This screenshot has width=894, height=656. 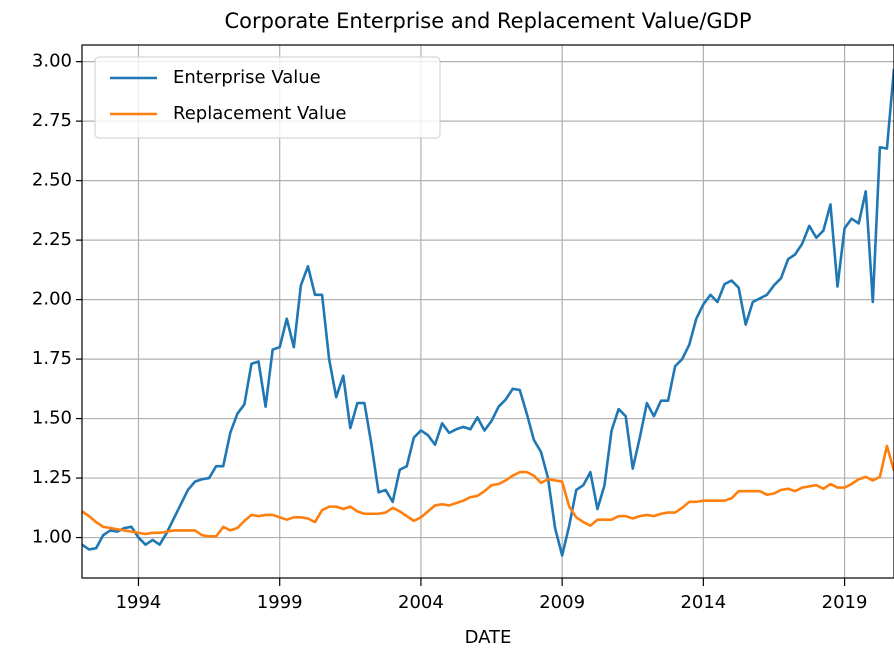 I want to click on series-line, so click(x=488, y=491).